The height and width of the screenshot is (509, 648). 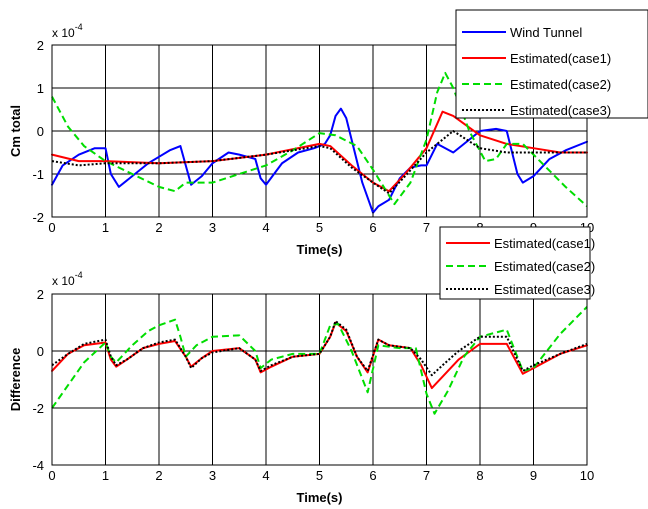 What do you see at coordinates (15, 131) in the screenshot?
I see `y-axis-label: Cm total` at bounding box center [15, 131].